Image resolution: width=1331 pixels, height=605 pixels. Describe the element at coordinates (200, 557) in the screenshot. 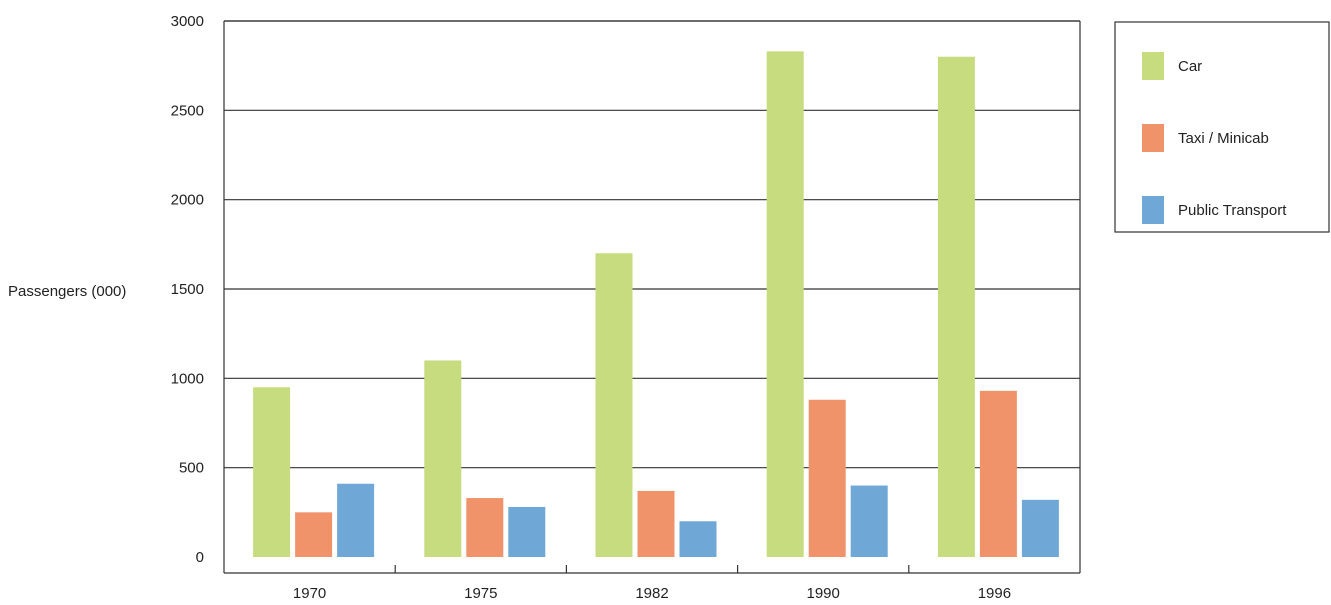

I see `y-tick-label: 0` at that location.